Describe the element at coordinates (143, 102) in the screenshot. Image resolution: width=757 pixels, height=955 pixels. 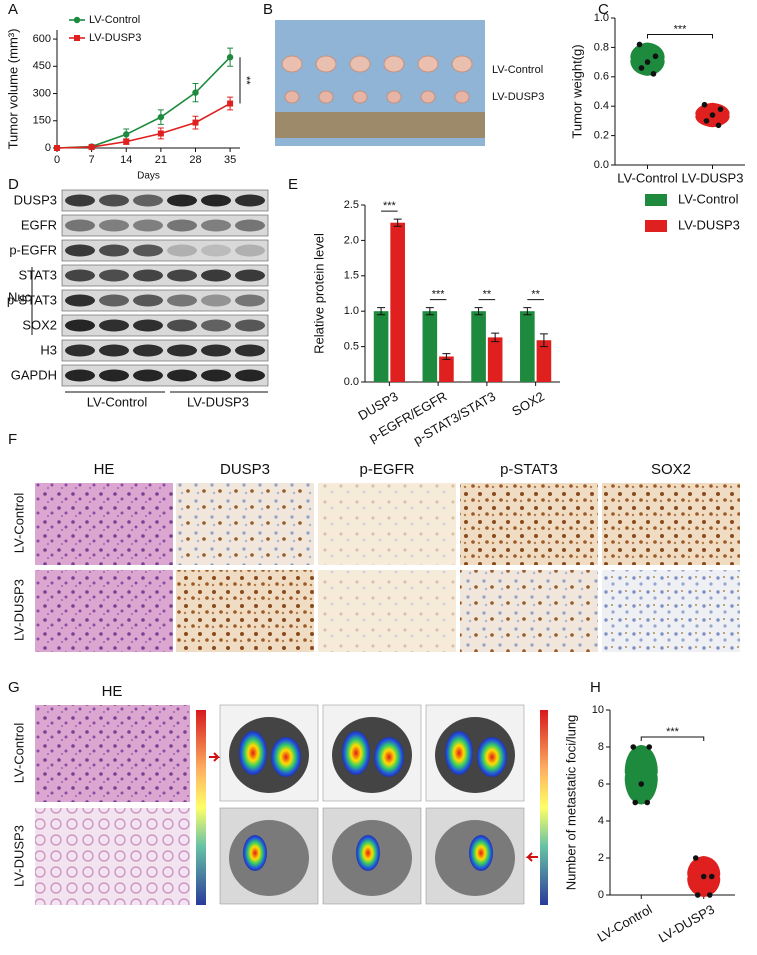
I see `series-line` at that location.